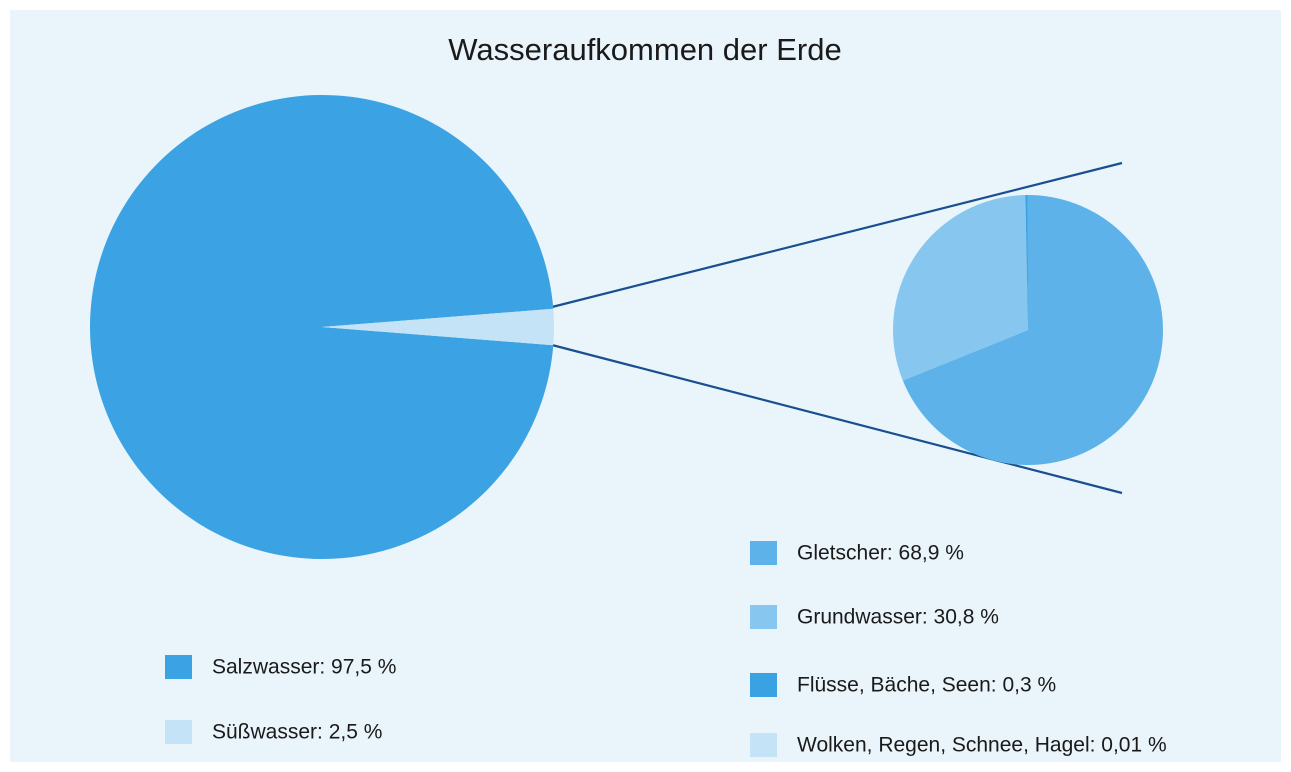 The height and width of the screenshot is (772, 1291). I want to click on legend-label: Wolken, Regen, Schnee, Hagel: 0,01 %, so click(982, 745).